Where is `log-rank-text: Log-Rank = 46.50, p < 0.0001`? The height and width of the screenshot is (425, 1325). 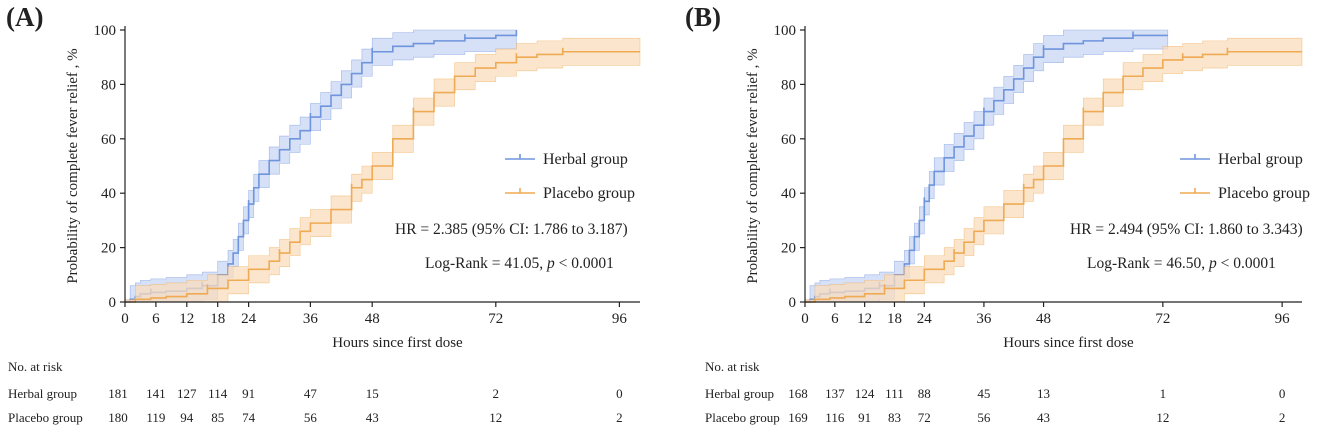 log-rank-text: Log-Rank = 46.50, p < 0.0001 is located at coordinates (1181, 263).